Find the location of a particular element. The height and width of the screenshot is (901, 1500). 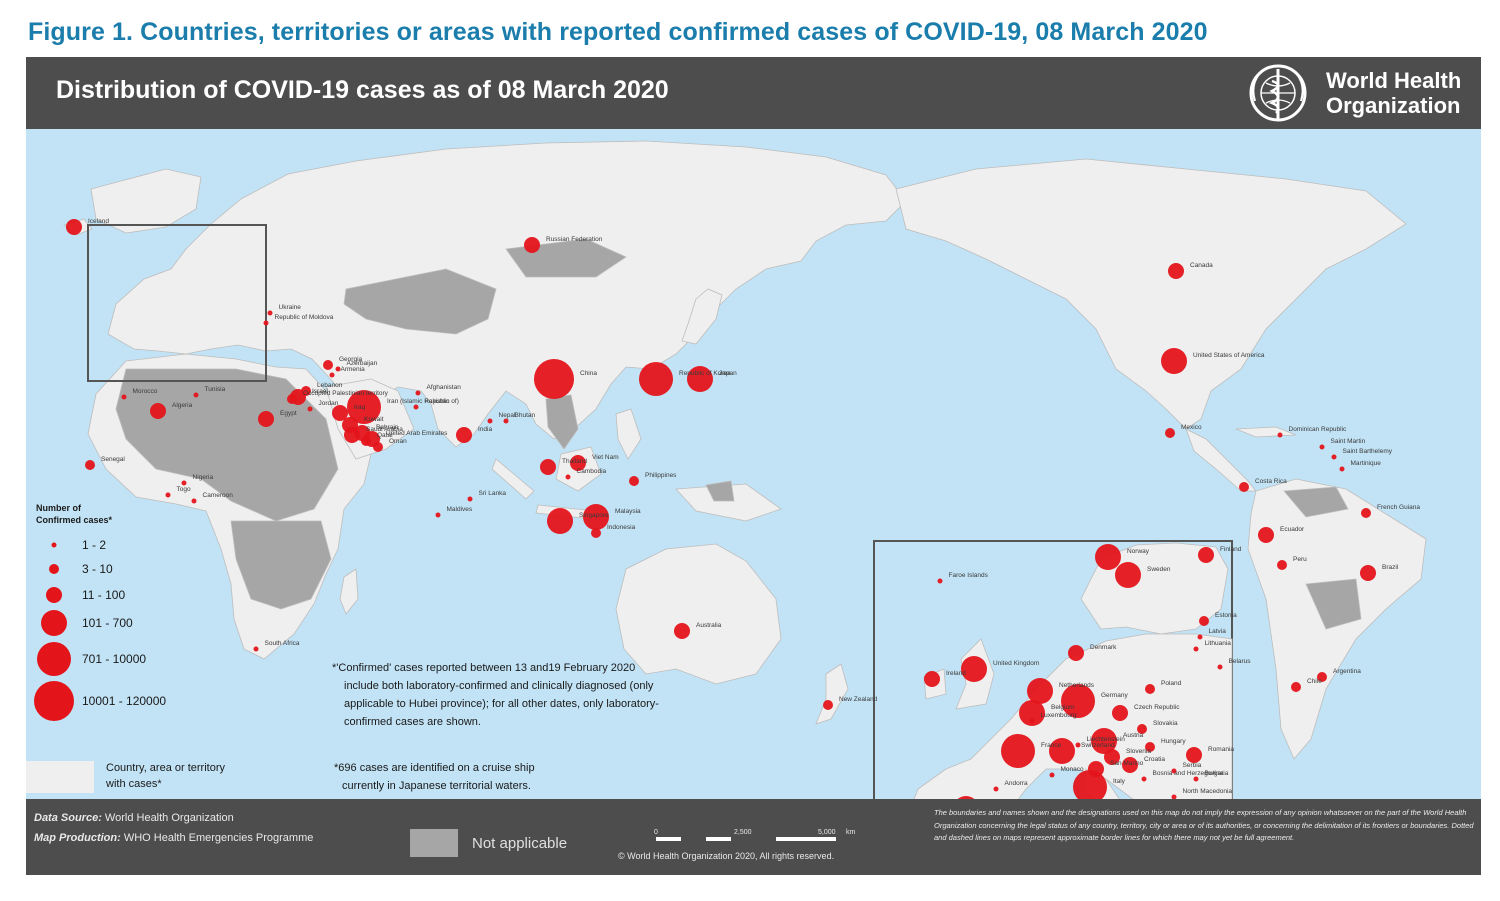

place-label: Ukraine is located at coordinates (290, 307).